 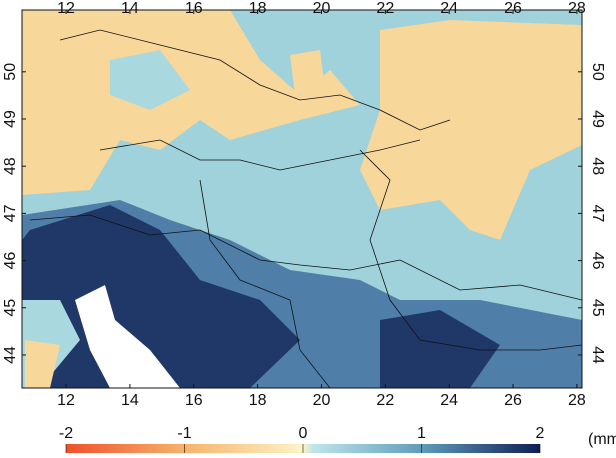 What do you see at coordinates (602, 439) in the screenshot?
I see `colorbar-unit: (mm)` at bounding box center [602, 439].